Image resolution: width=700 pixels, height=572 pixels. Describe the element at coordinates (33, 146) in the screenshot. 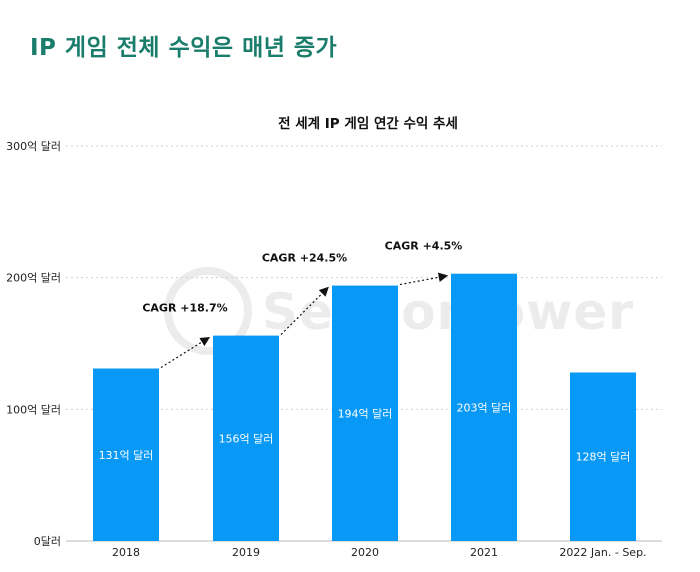

I see `y-tick-label: 300억 달러` at that location.